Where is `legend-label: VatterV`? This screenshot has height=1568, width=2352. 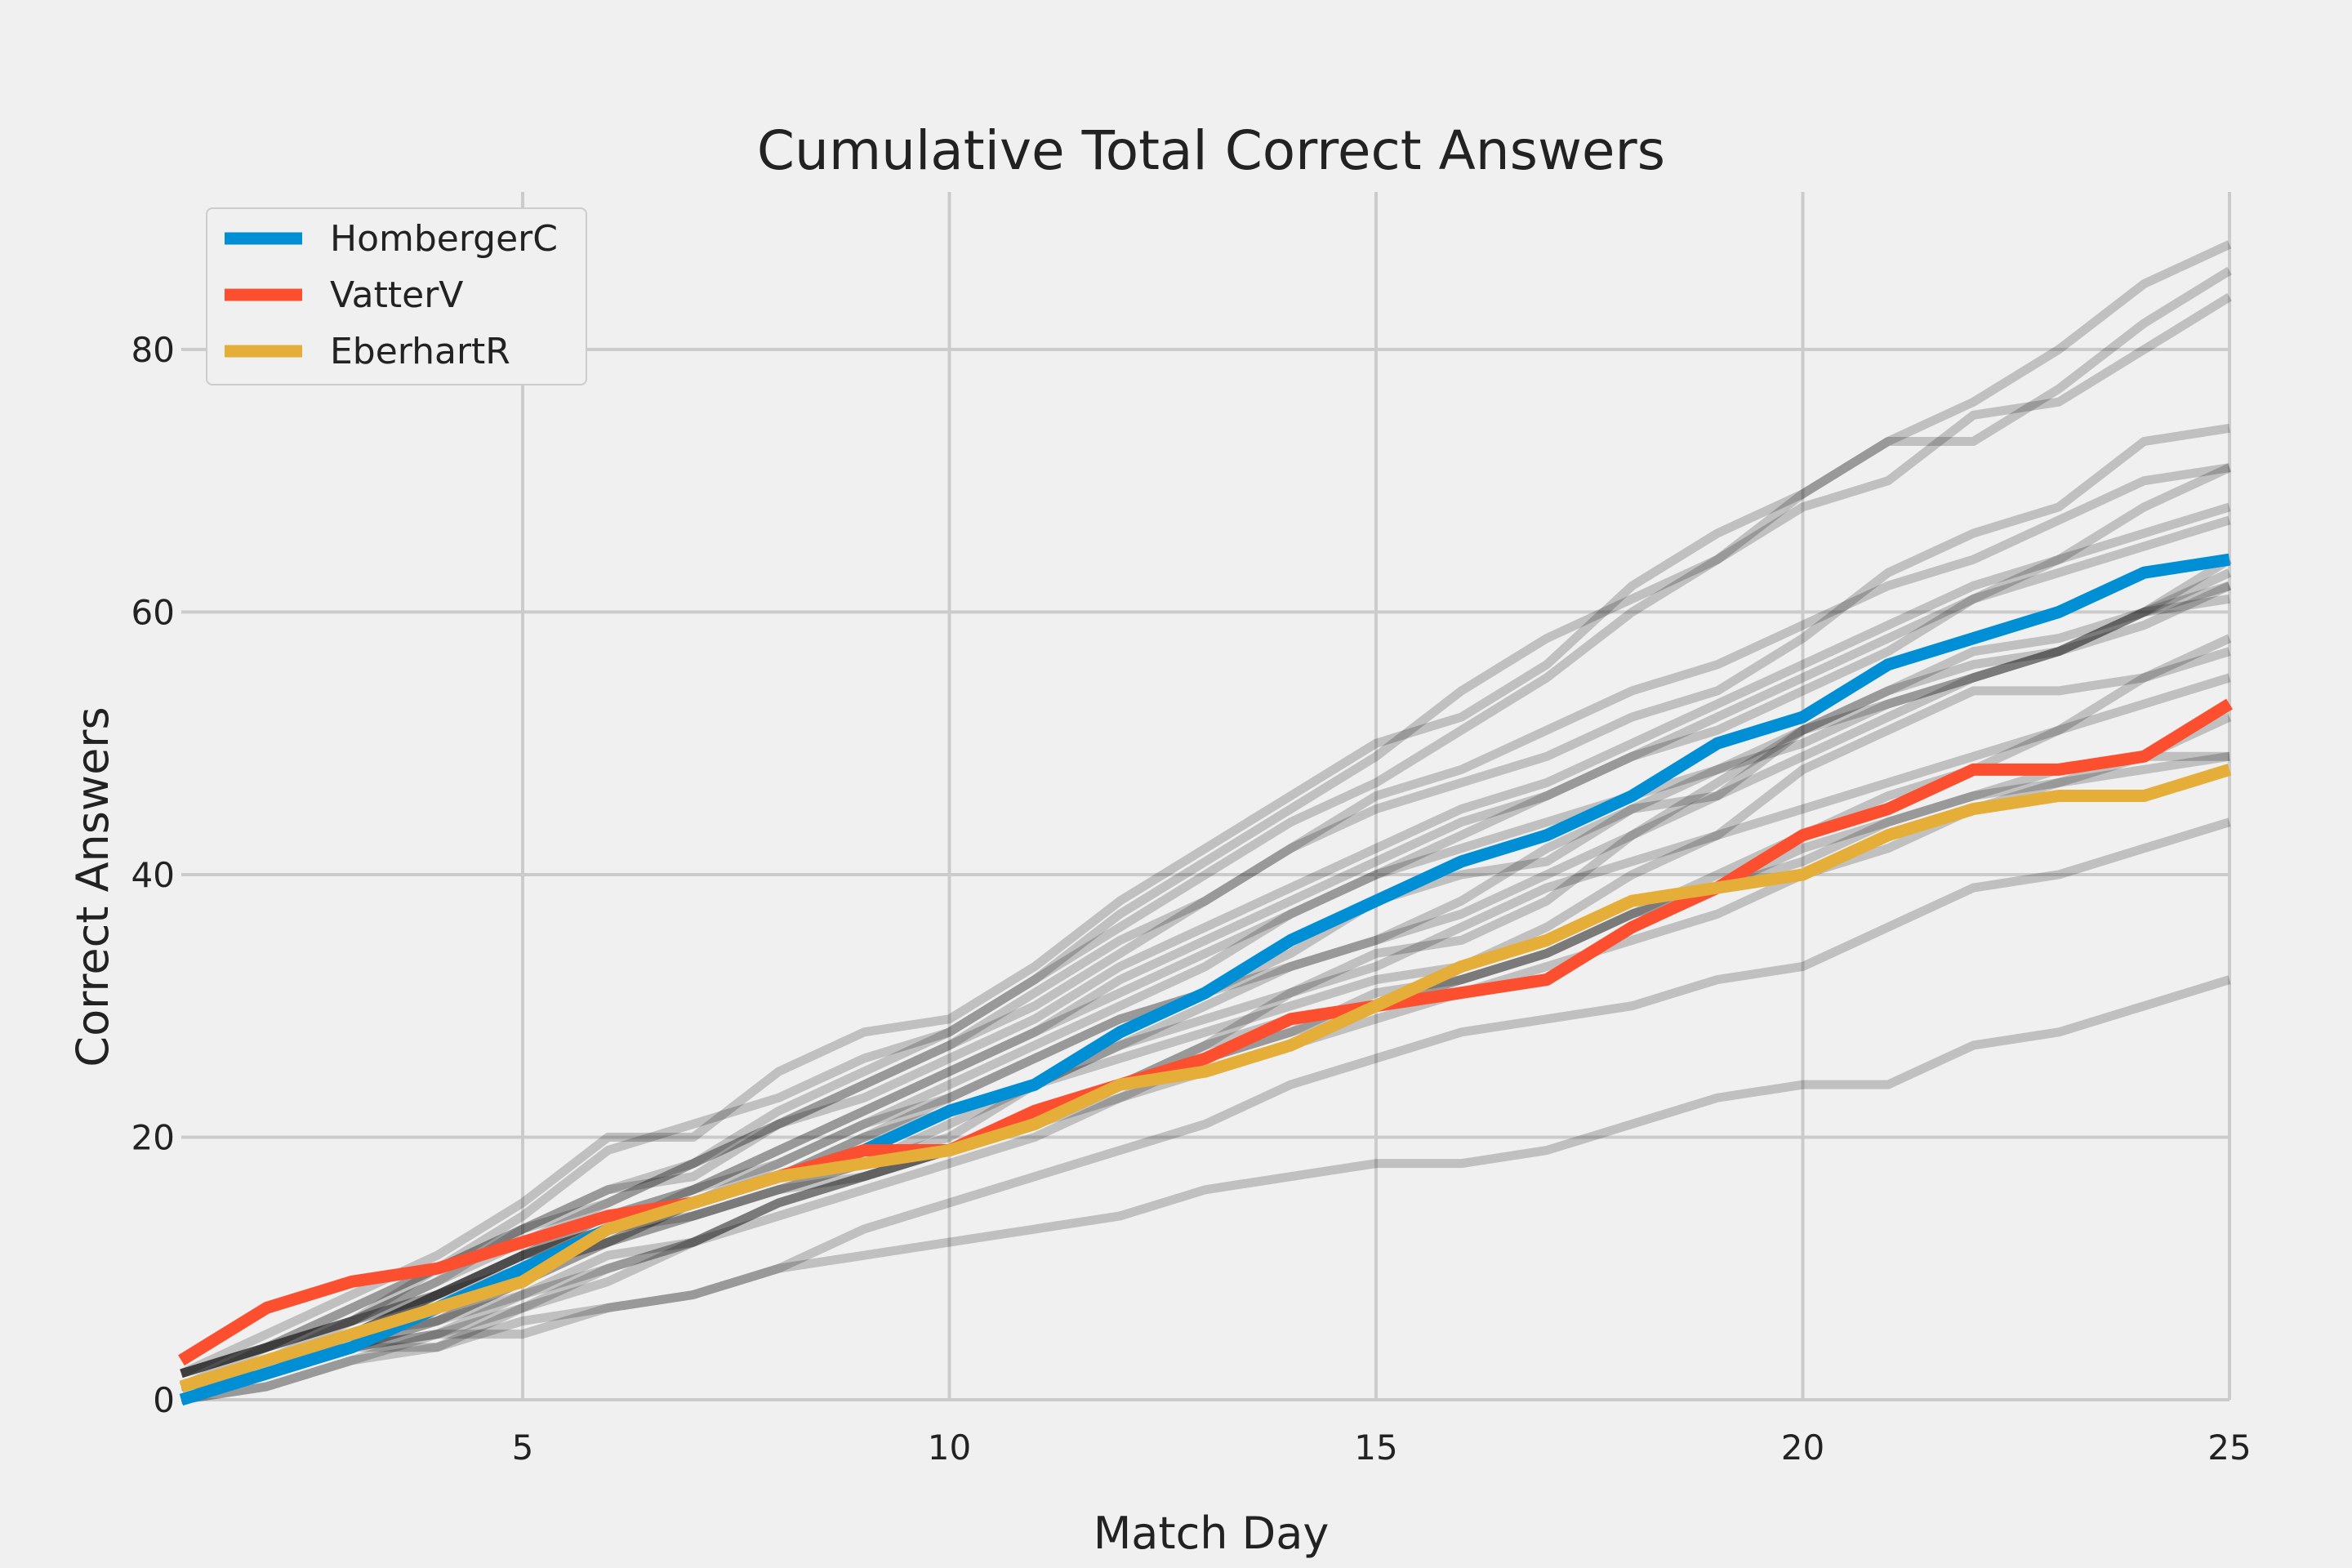 legend-label: VatterV is located at coordinates (396, 295).